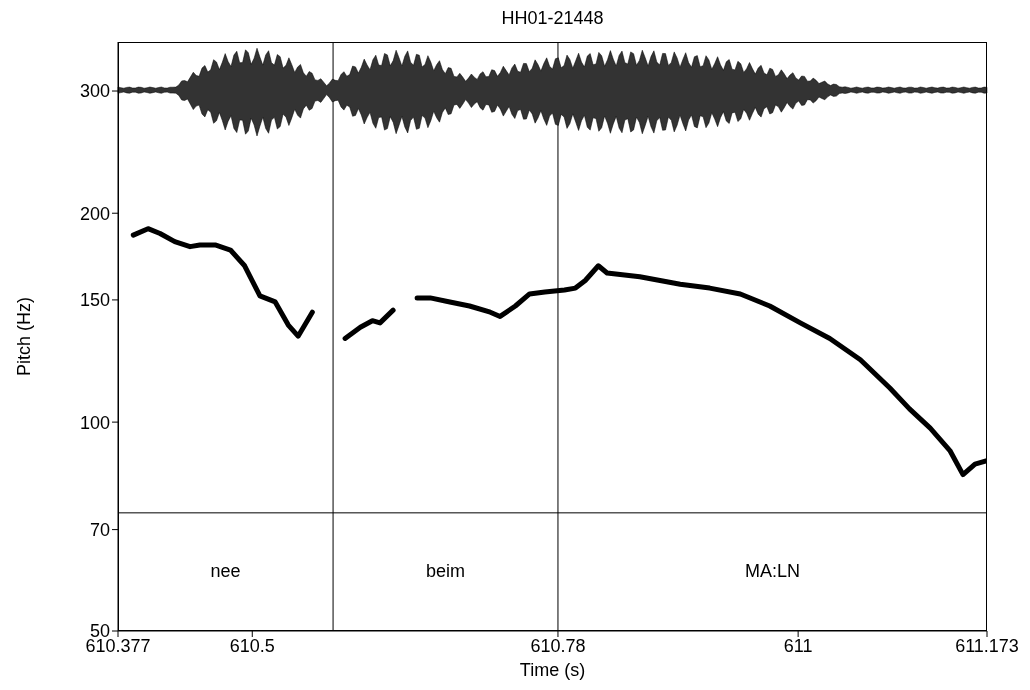  I want to click on annotation: MA:LN, so click(772, 571).